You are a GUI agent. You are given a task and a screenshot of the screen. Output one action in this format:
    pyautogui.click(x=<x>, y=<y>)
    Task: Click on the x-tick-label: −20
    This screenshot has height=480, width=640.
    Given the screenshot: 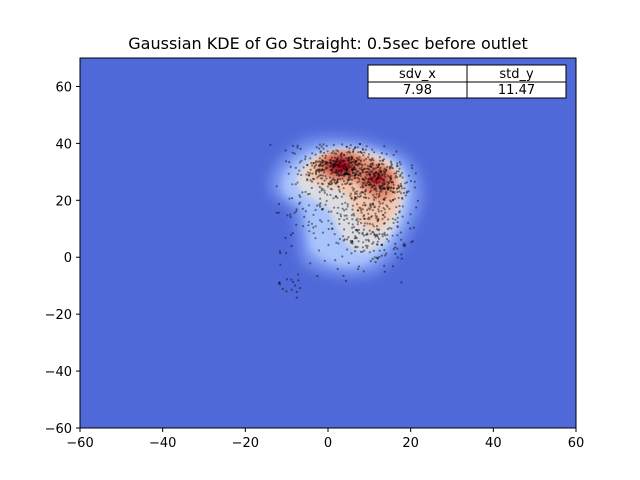 What is the action you would take?
    pyautogui.click(x=245, y=443)
    